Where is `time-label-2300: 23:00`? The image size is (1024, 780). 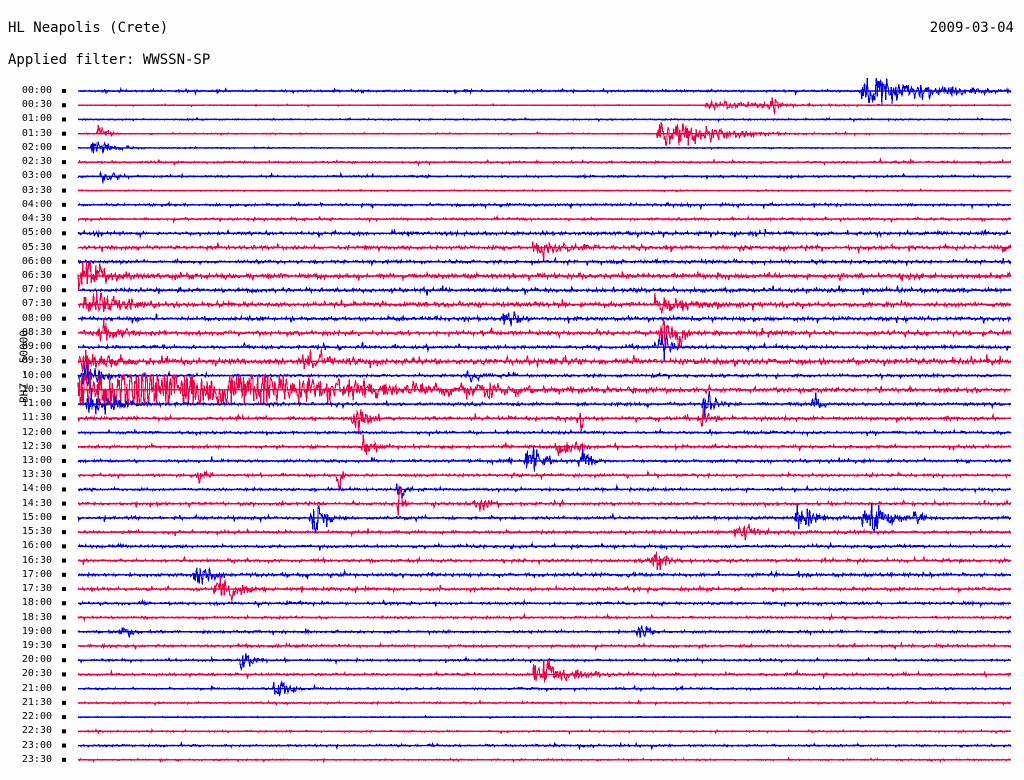
time-label-2300: 23:00 is located at coordinates (36, 745).